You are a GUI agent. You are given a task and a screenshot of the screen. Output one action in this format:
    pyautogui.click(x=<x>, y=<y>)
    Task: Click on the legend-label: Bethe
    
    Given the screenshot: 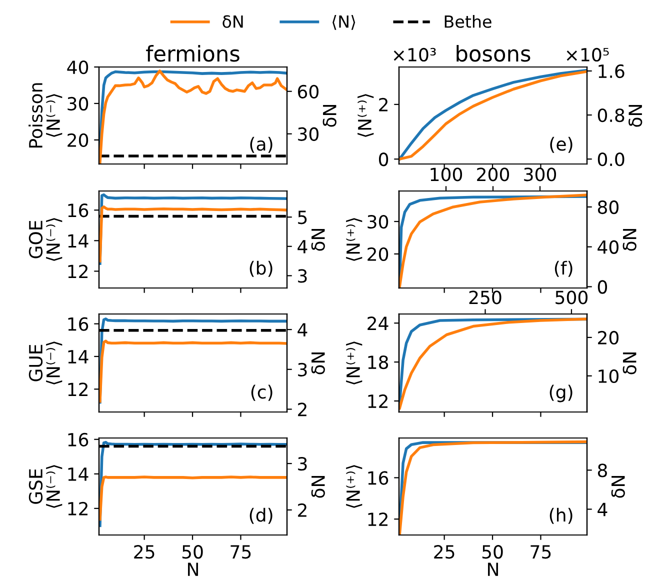 What is the action you would take?
    pyautogui.click(x=468, y=21)
    